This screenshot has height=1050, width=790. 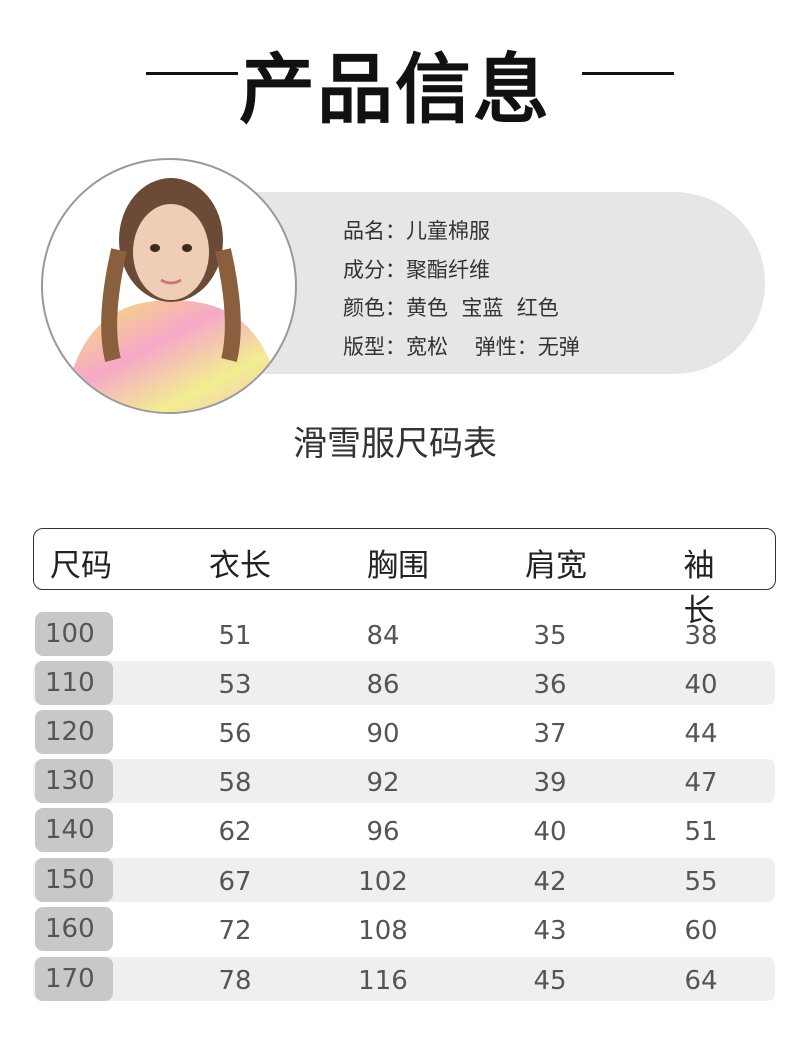 What do you see at coordinates (628, 73) in the screenshot?
I see `title-right-line` at bounding box center [628, 73].